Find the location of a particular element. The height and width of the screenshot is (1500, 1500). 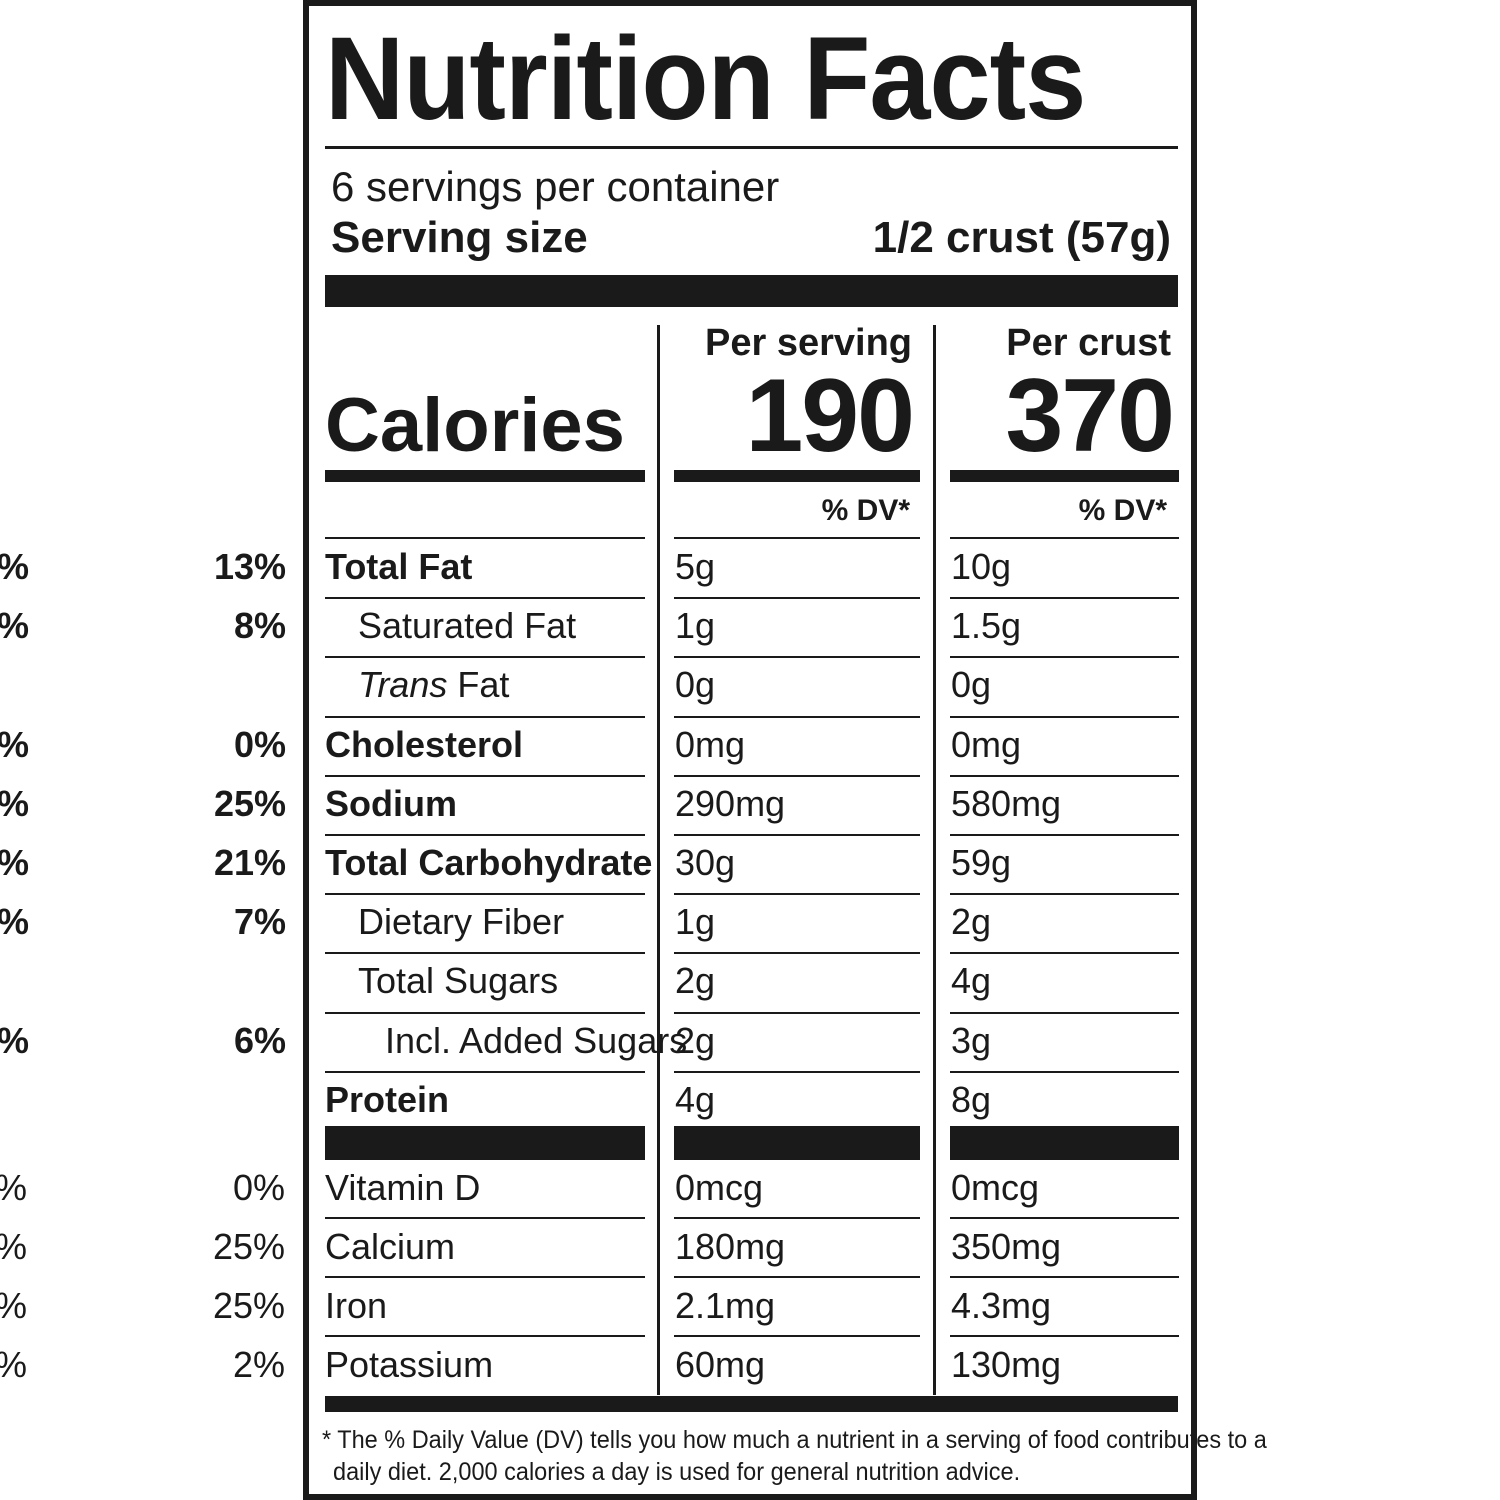

vitamin-serving-amount: 2.1mg is located at coordinates (725, 1305).